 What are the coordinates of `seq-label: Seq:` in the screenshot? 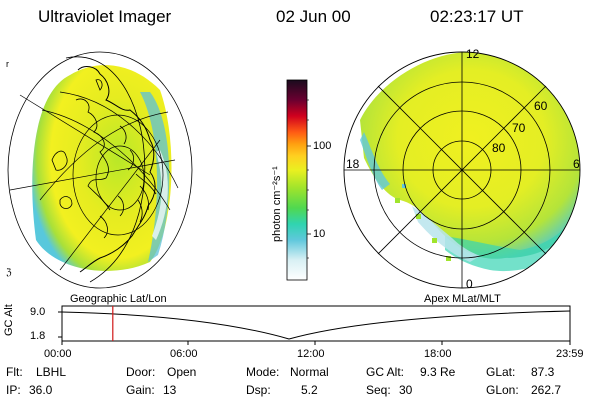 It's located at (378, 390).